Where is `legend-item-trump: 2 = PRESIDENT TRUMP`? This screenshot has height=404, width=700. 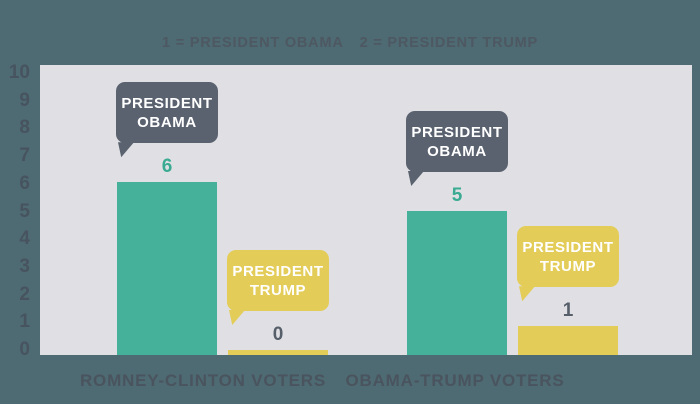
legend-item-trump: 2 = PRESIDENT TRUMP is located at coordinates (448, 43).